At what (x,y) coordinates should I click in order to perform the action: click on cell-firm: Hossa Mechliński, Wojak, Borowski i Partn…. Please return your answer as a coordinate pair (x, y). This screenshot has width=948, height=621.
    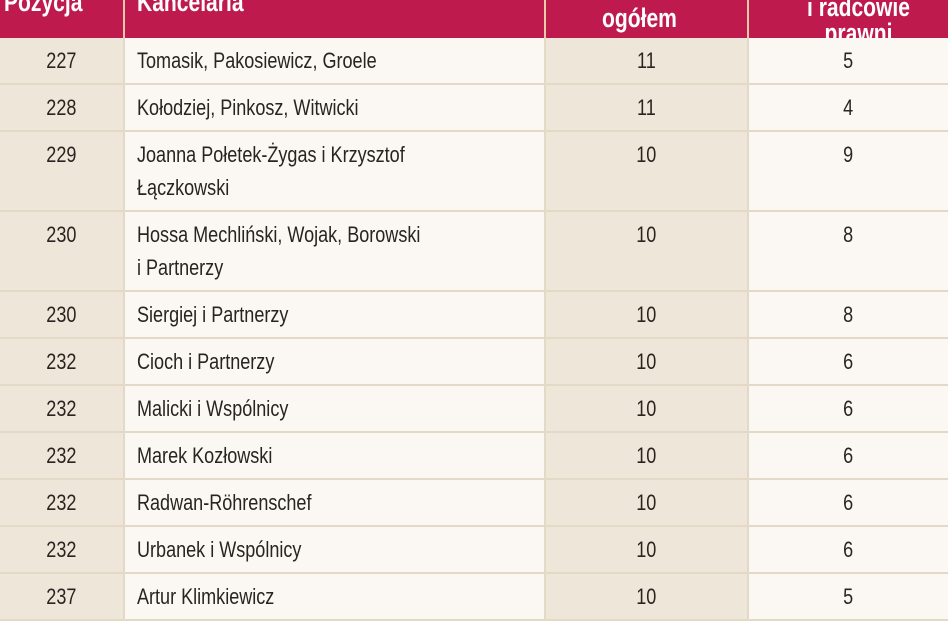
    Looking at the image, I should click on (335, 251).